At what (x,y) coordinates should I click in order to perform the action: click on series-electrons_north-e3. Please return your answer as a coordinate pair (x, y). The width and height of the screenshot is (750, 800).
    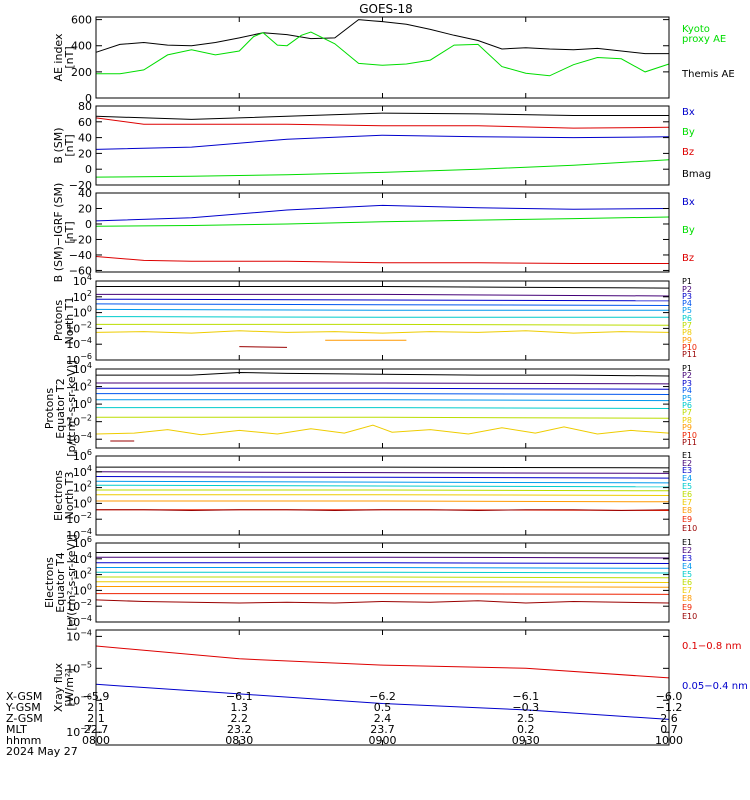
    Looking at the image, I should click on (382, 477).